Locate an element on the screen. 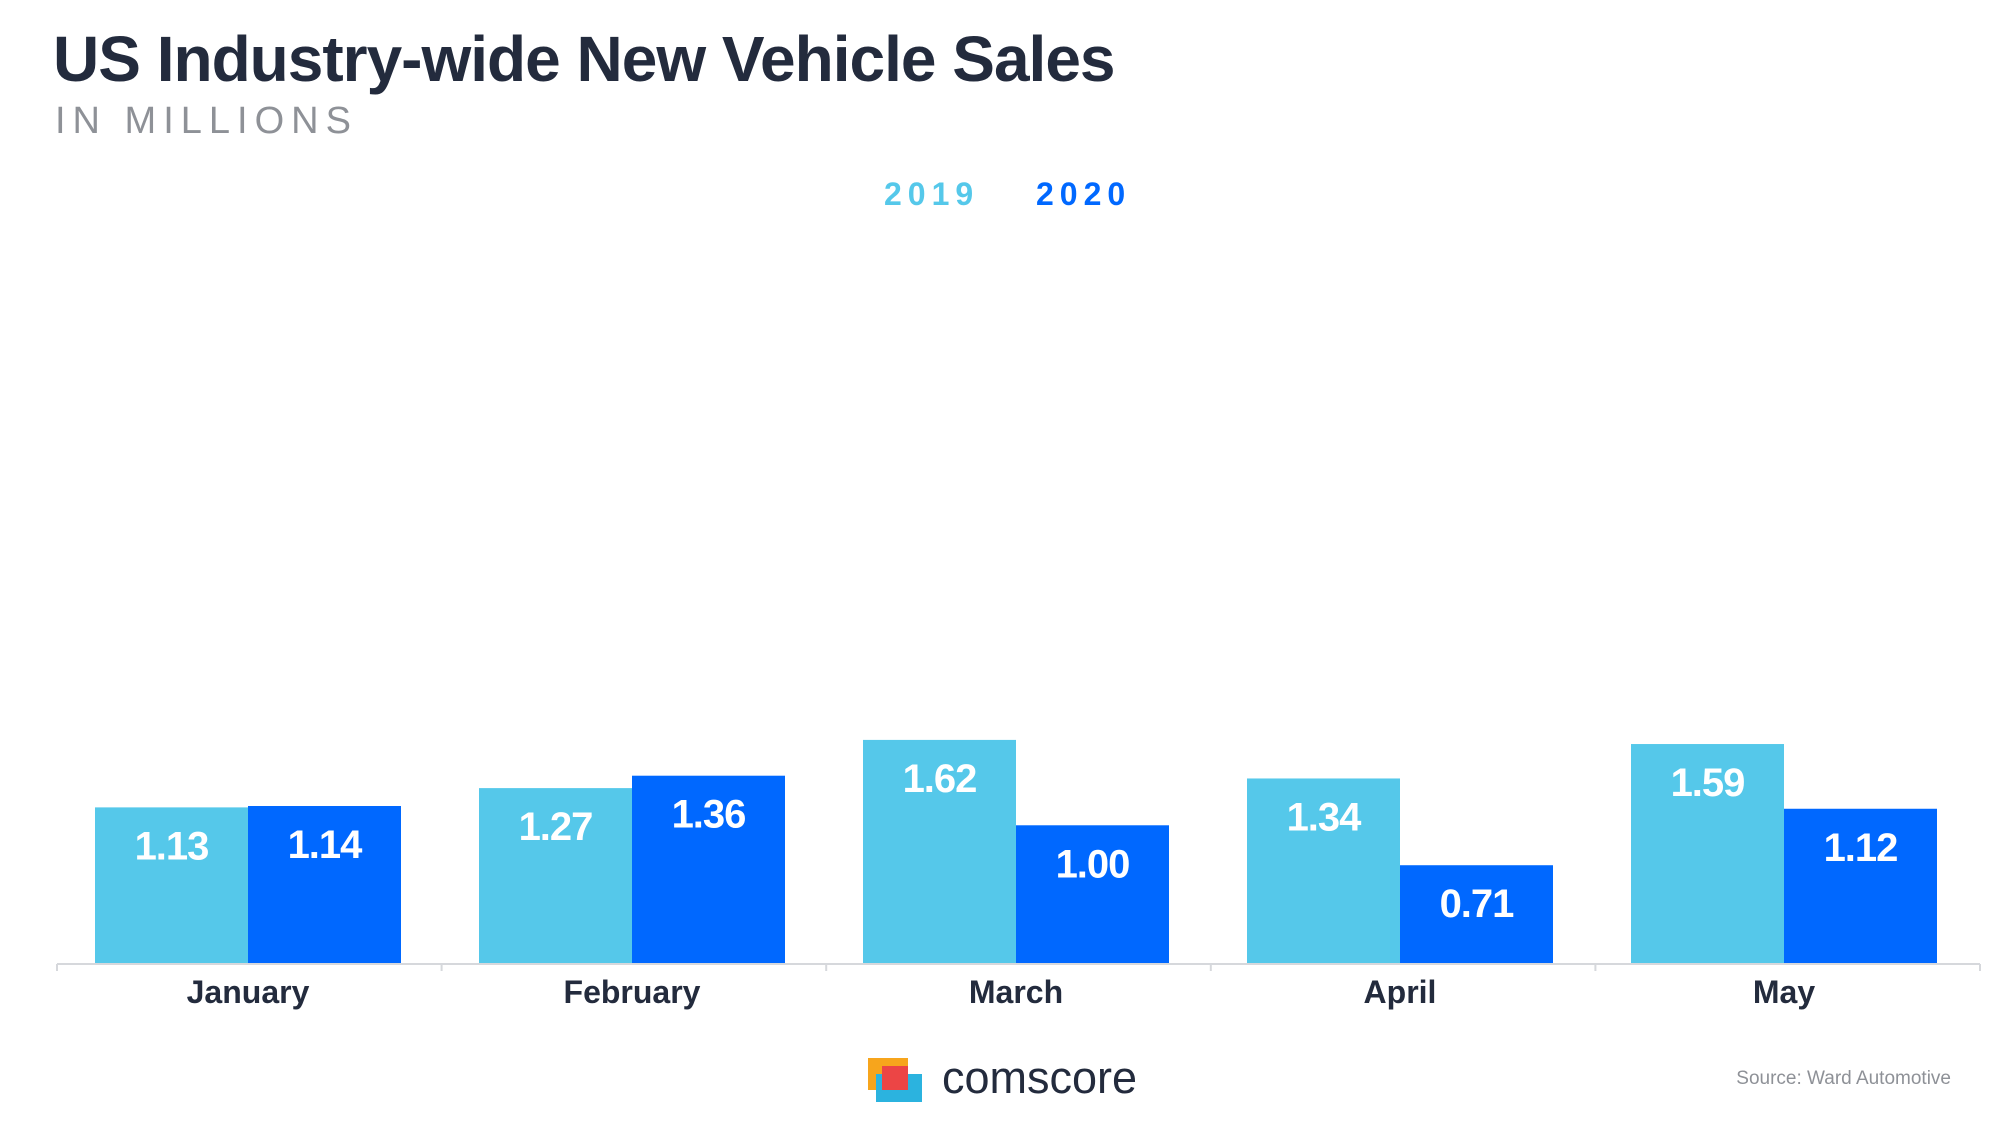 This screenshot has height=1125, width=2000. bar-2019-february is located at coordinates (555, 875).